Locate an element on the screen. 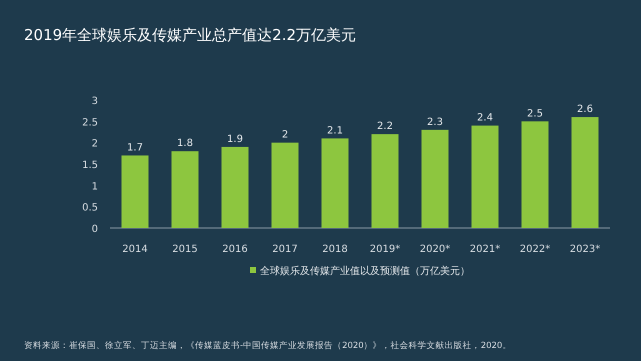 The image size is (641, 361). x-tick-label: 2021* is located at coordinates (485, 249).